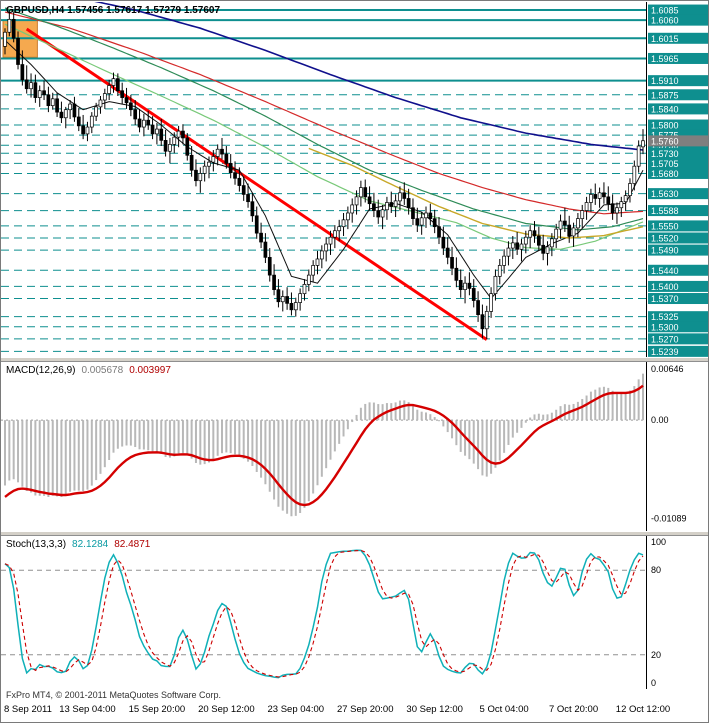 The image size is (709, 723). I want to click on macd-axis-label: 0.00646, so click(667, 369).